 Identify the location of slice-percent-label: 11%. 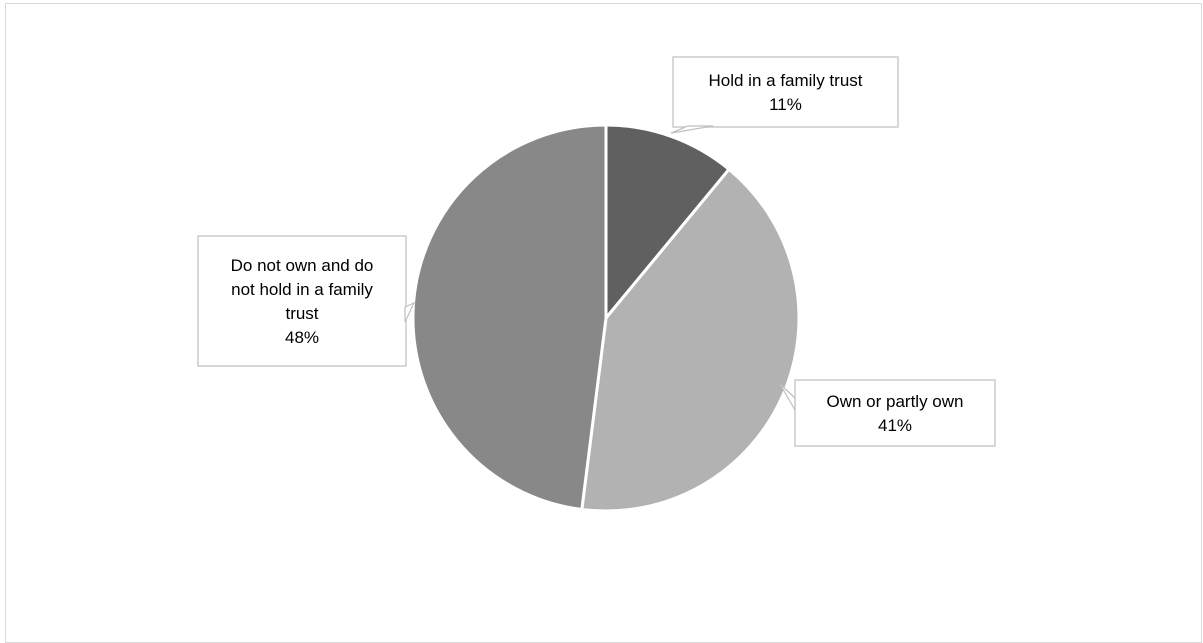
(785, 104).